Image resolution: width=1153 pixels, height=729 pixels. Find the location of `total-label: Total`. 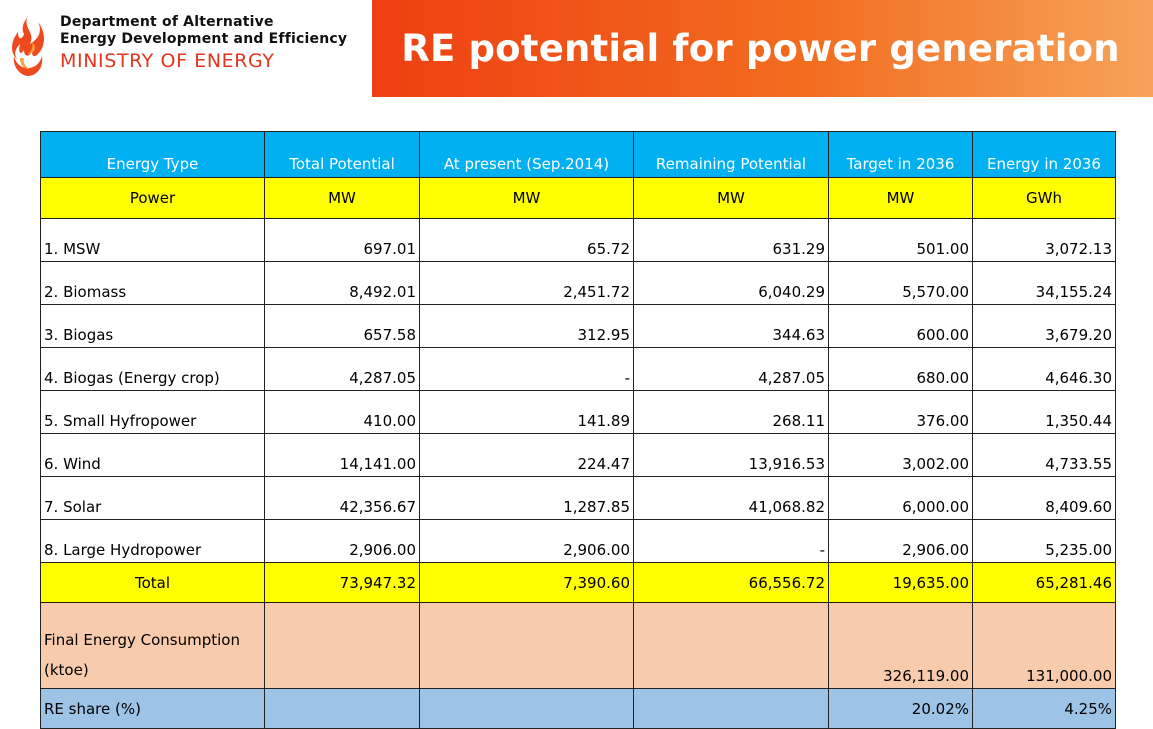

total-label: Total is located at coordinates (152, 582).